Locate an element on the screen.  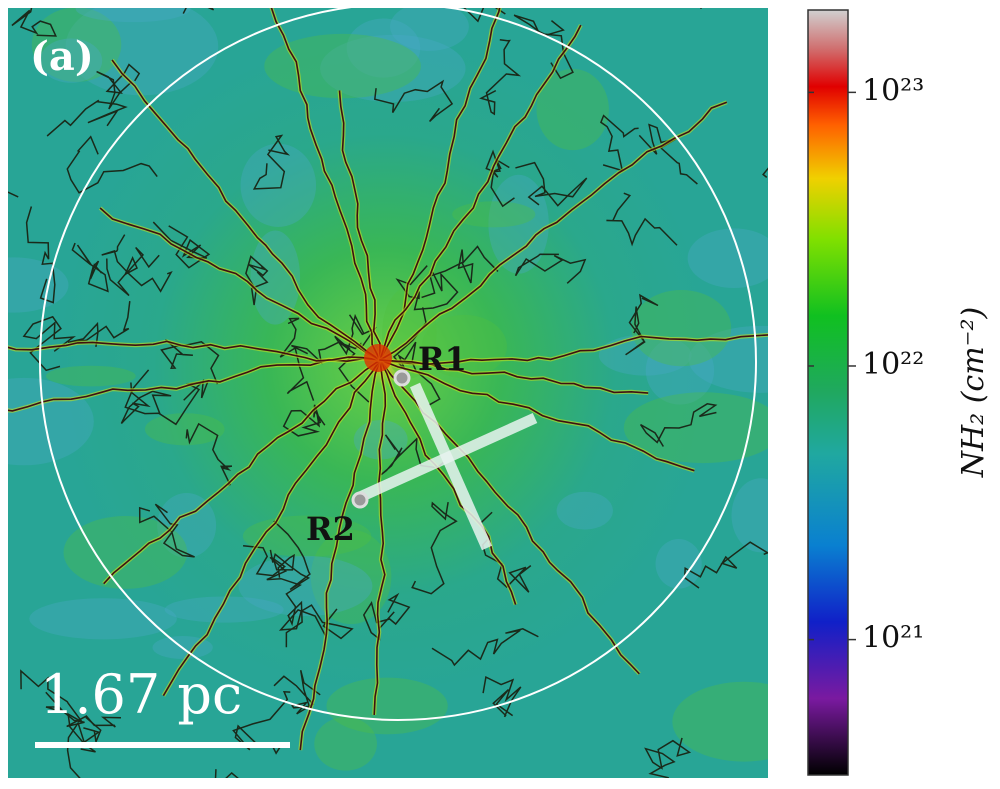
scale-bar-label: 1.67 pc is located at coordinates (141, 694).